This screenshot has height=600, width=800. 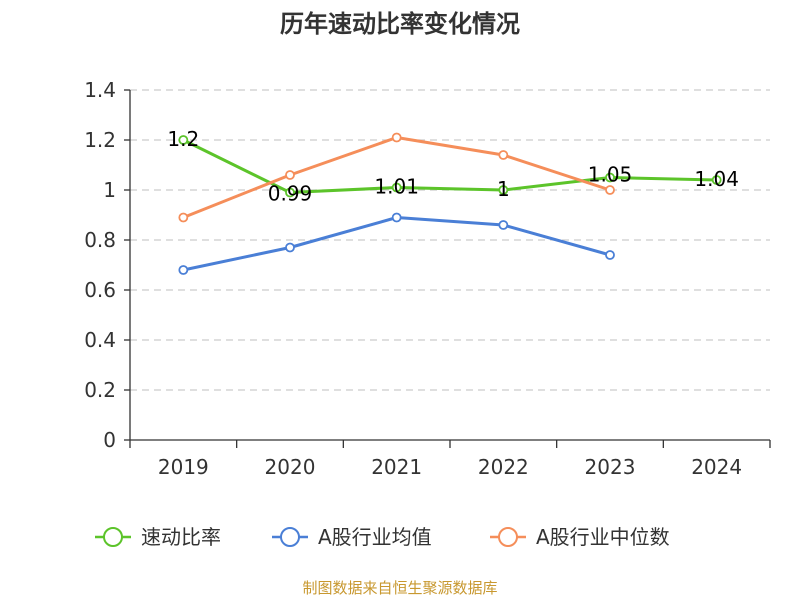 I want to click on x-tick-label: 2023, so click(x=610, y=467).